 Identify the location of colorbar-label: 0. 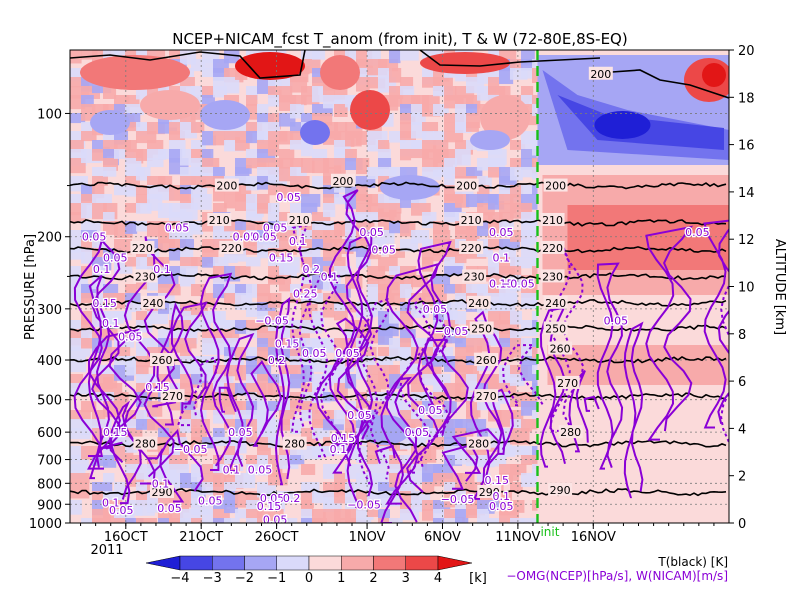
(309, 578).